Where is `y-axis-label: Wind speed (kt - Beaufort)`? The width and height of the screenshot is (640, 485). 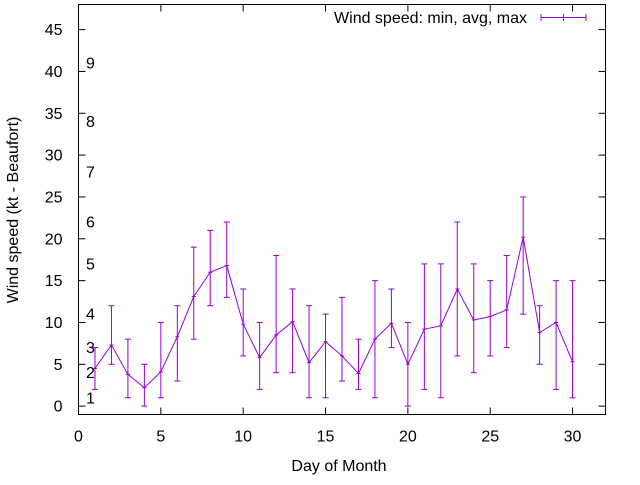 y-axis-label: Wind speed (kt - Beaufort) is located at coordinates (13, 210).